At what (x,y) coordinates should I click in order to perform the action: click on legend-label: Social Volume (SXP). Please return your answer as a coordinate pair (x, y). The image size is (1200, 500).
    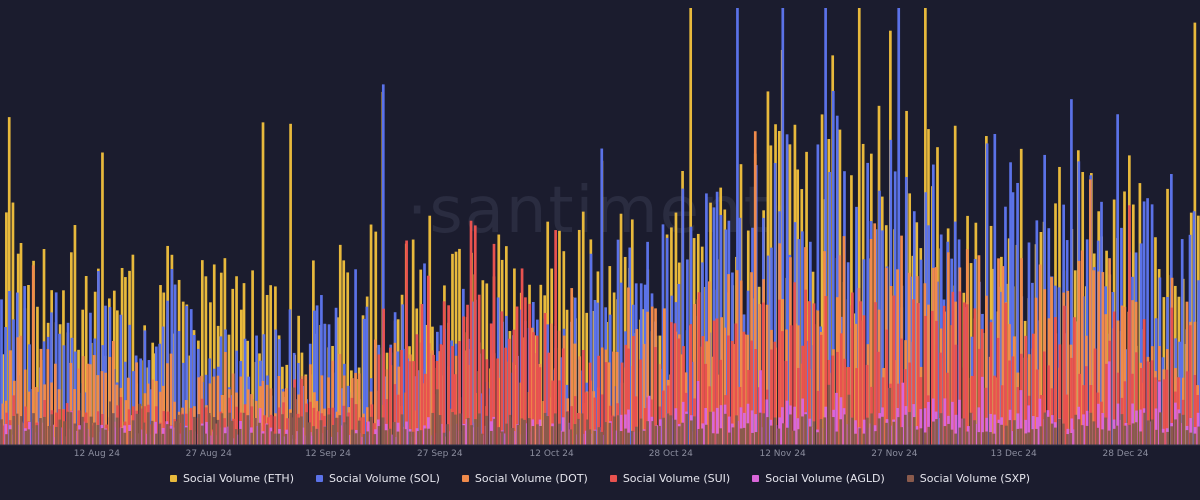
    Looking at the image, I should click on (975, 478).